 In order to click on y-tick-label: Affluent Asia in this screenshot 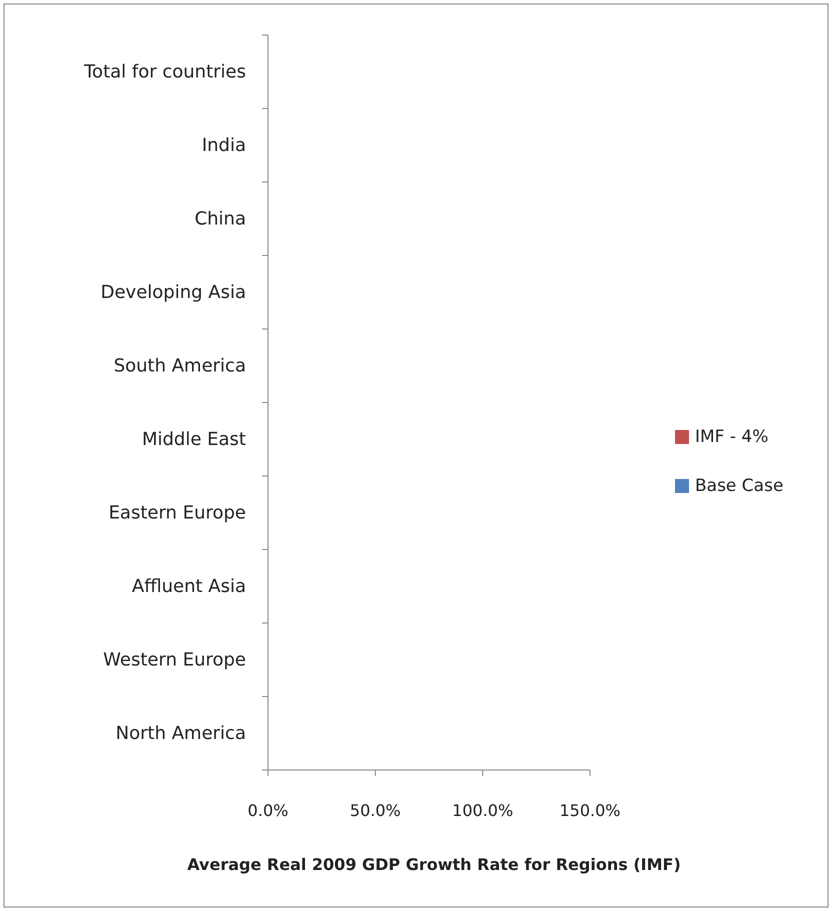, I will do `click(189, 586)`.